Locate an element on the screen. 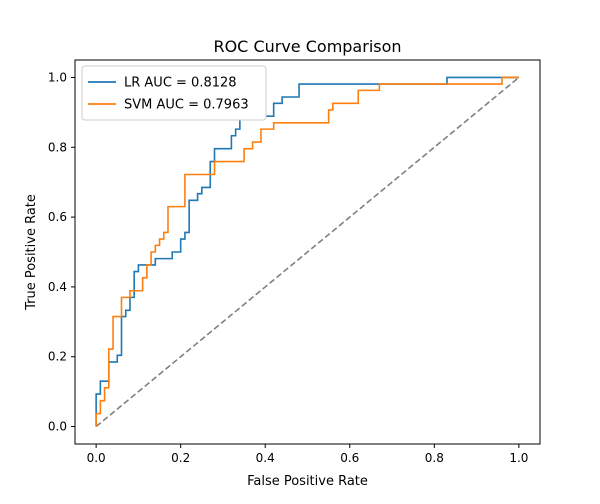 This screenshot has height=504, width=600. x-tick-label: 0.4 is located at coordinates (265, 458).